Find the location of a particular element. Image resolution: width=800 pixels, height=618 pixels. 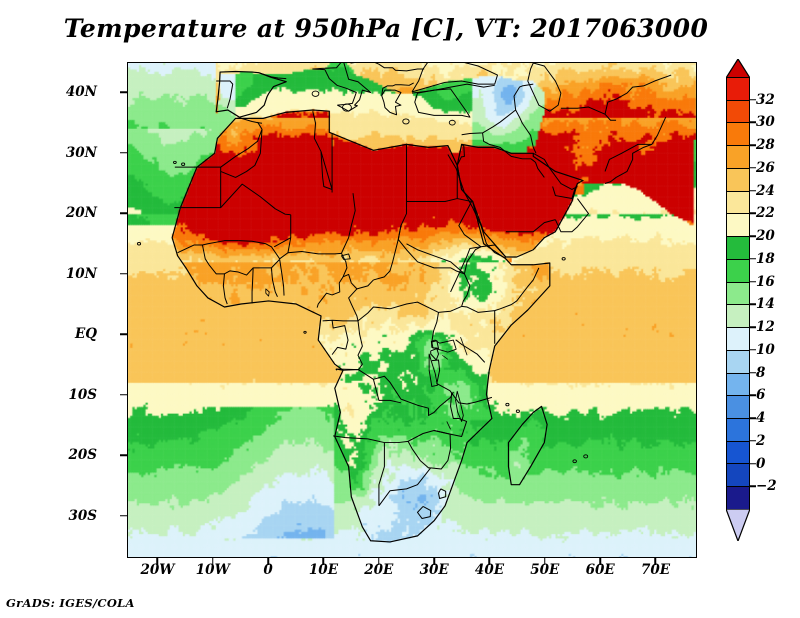

colorbar-tick-label: 10 is located at coordinates (765, 349).